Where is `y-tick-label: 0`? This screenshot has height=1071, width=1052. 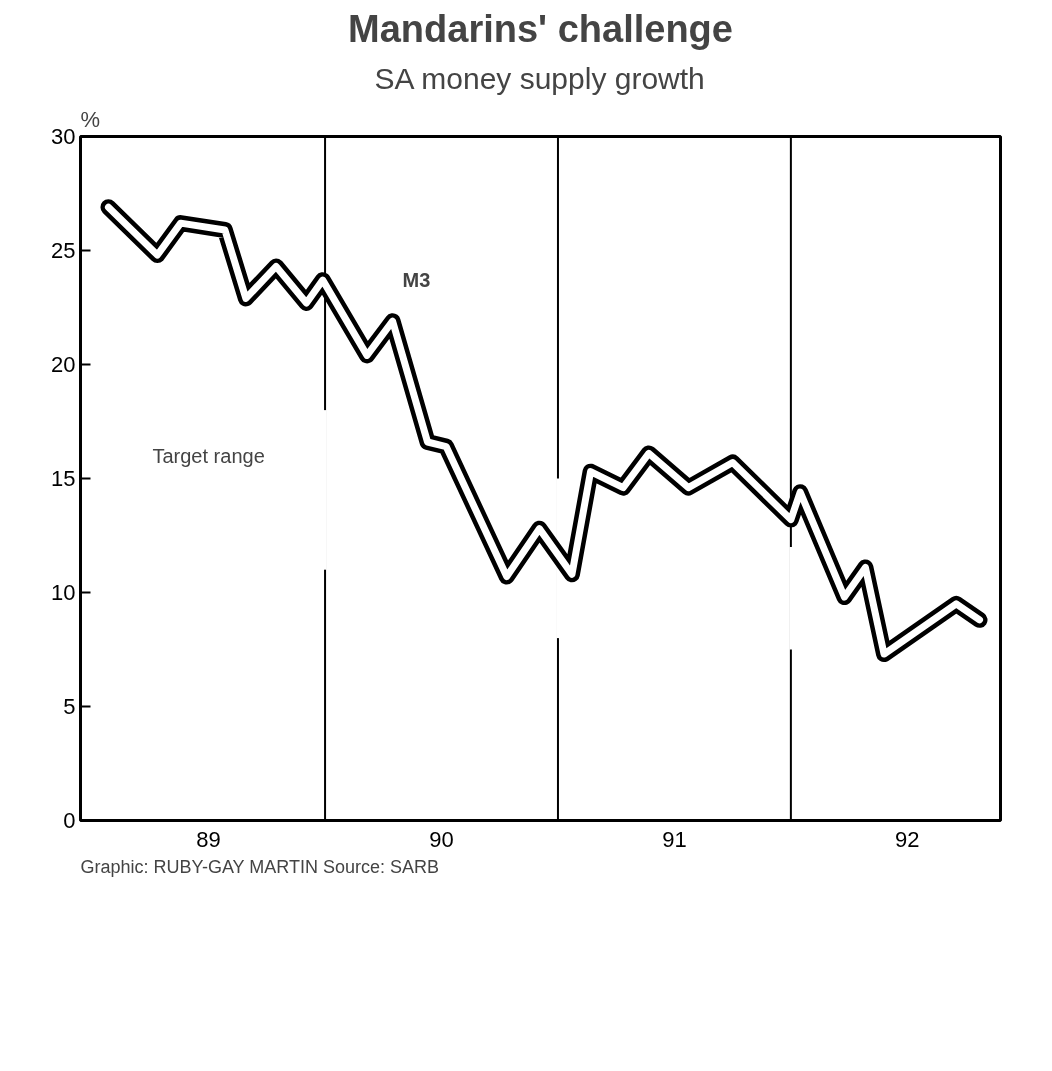 y-tick-label: 0 is located at coordinates (69, 820).